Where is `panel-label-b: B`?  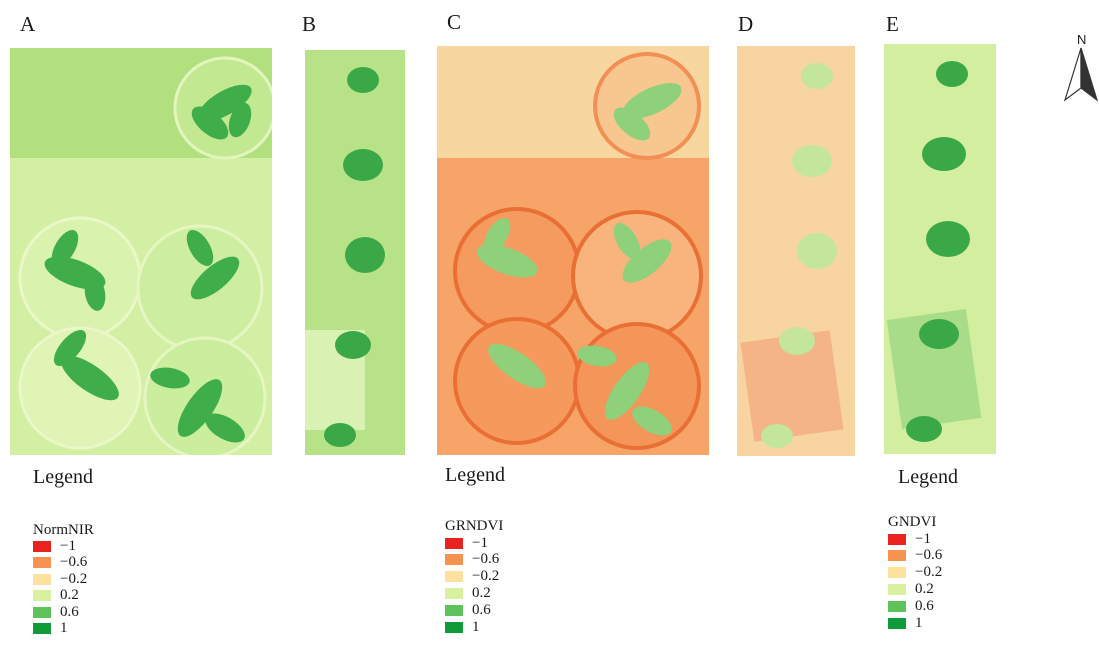
panel-label-b: B is located at coordinates (309, 24).